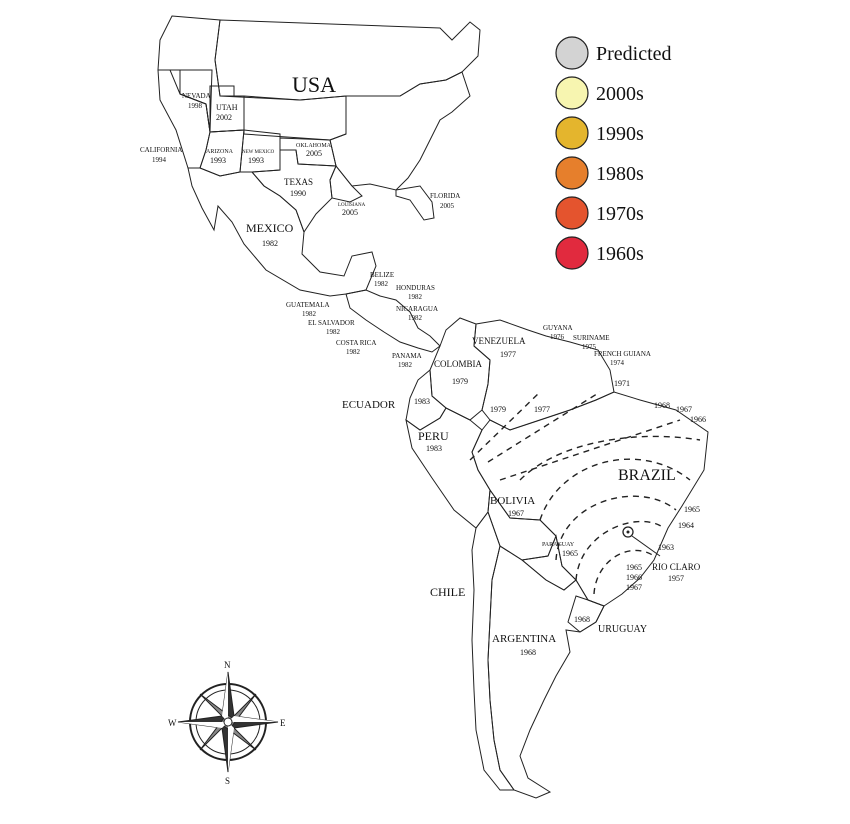 This screenshot has width=850, height=824. I want to click on label-belize: BELIZE, so click(382, 275).